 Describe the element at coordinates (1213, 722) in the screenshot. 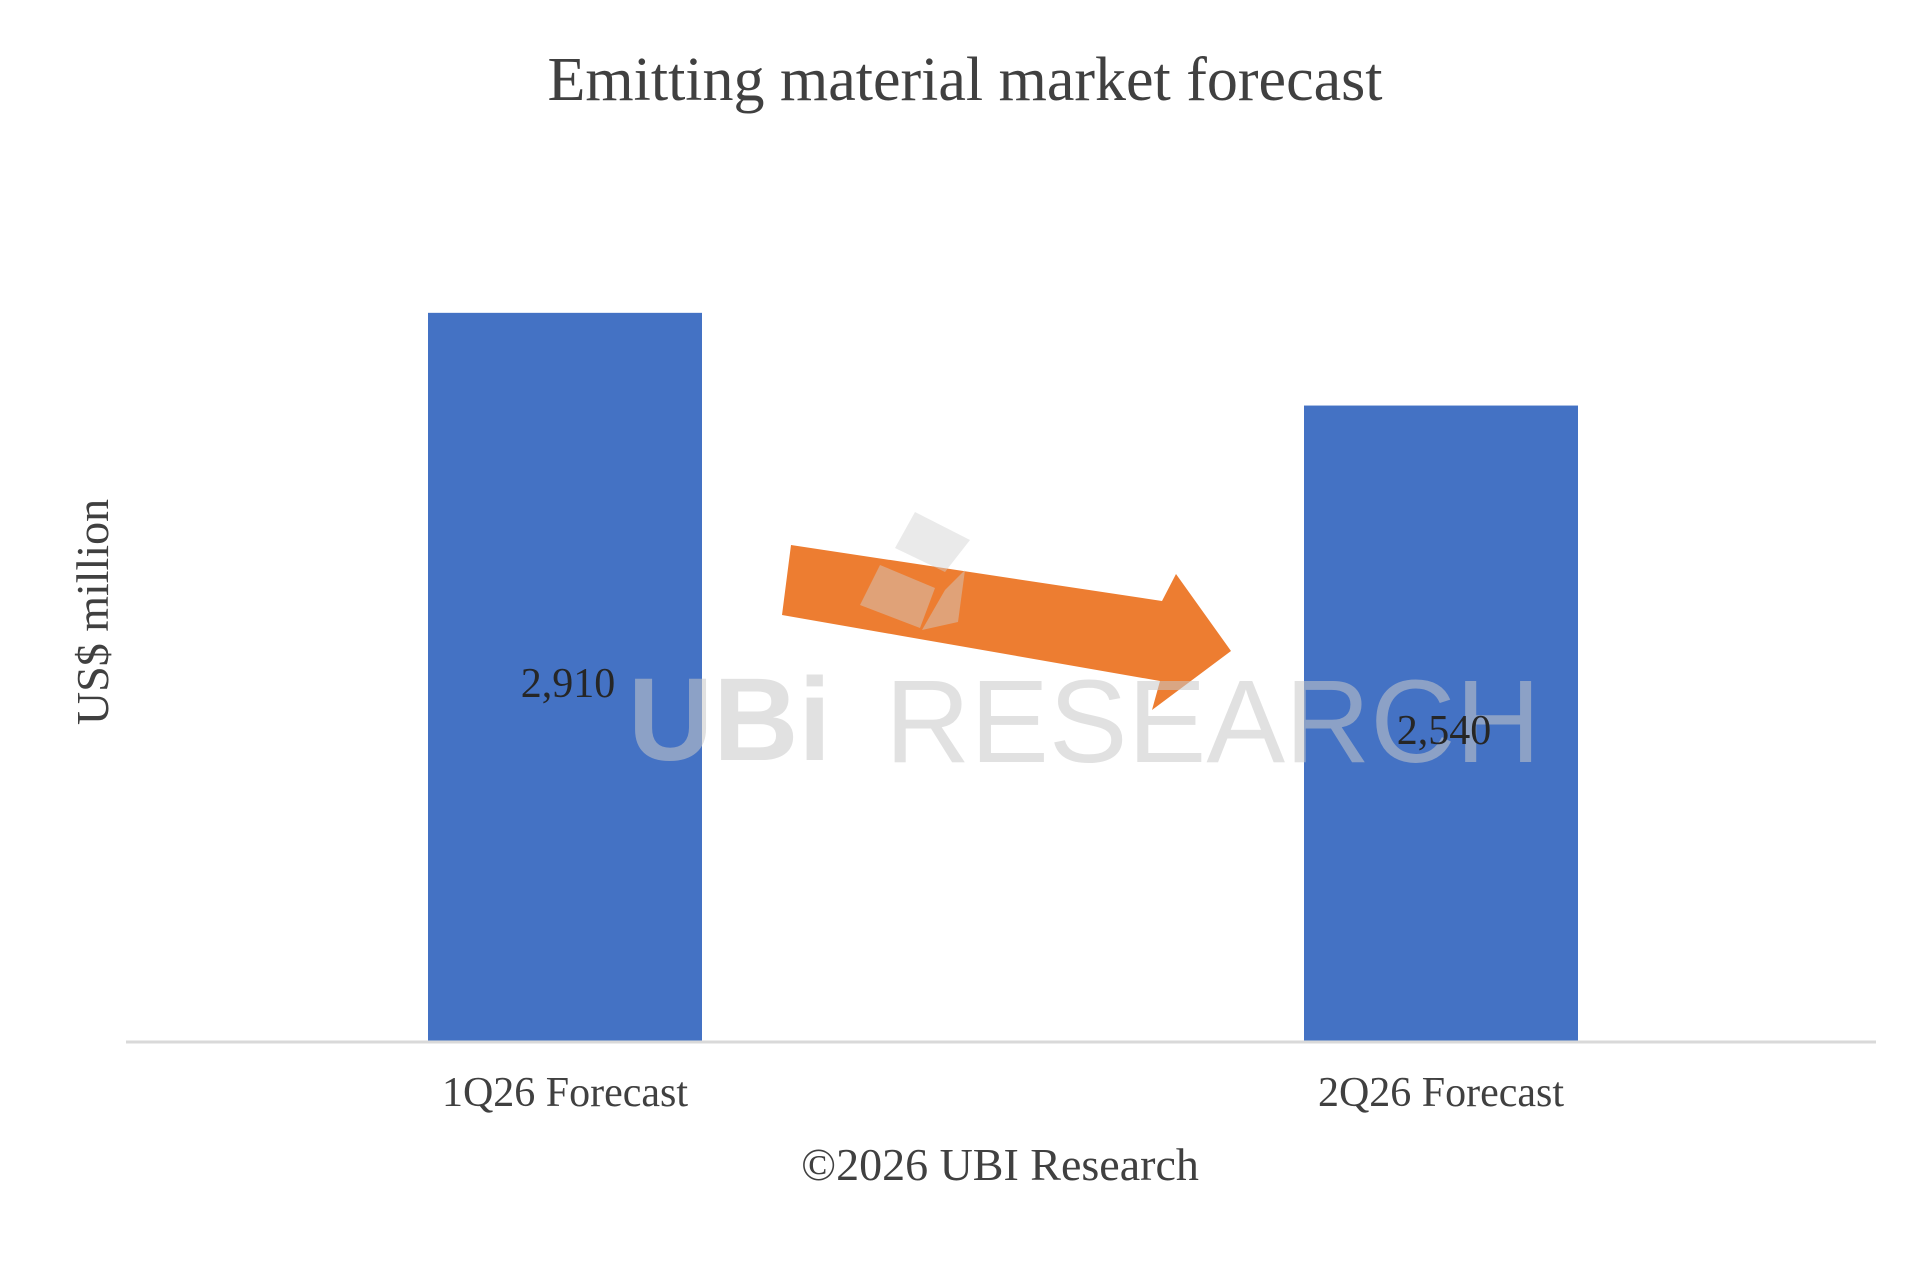

I see `watermark-research-text: RESEARCH` at that location.